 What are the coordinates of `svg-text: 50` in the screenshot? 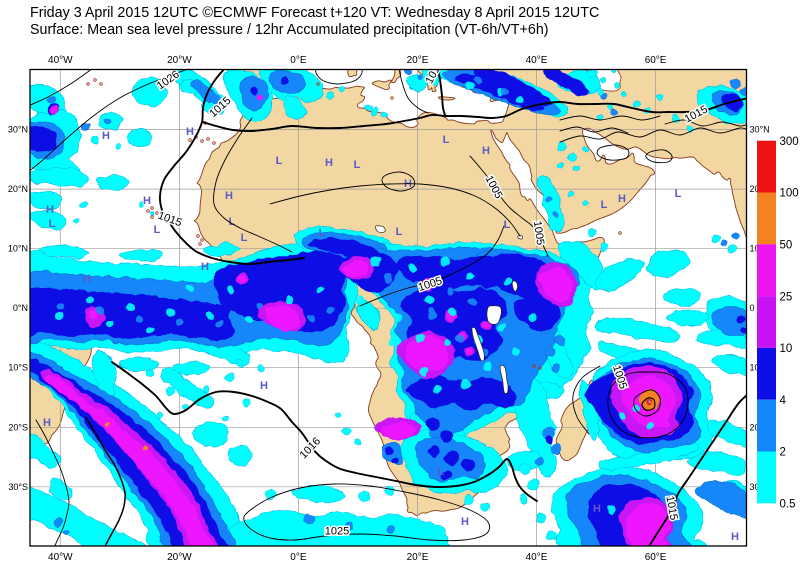 It's located at (786, 246).